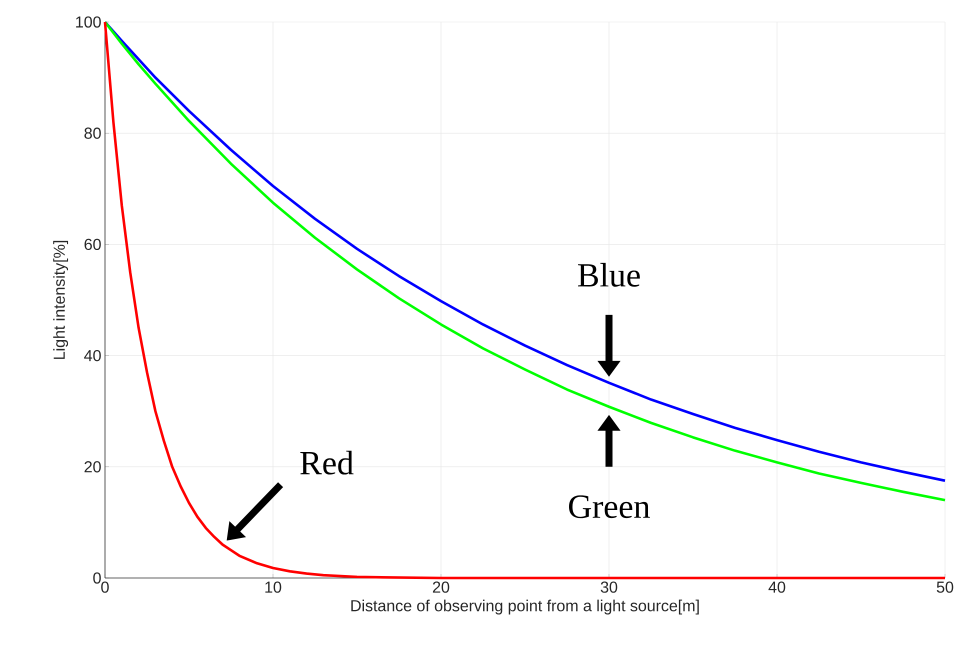 Image resolution: width=964 pixels, height=657 pixels. What do you see at coordinates (525, 607) in the screenshot?
I see `x-axis-title: Distance of observing point from a light source[m]` at bounding box center [525, 607].